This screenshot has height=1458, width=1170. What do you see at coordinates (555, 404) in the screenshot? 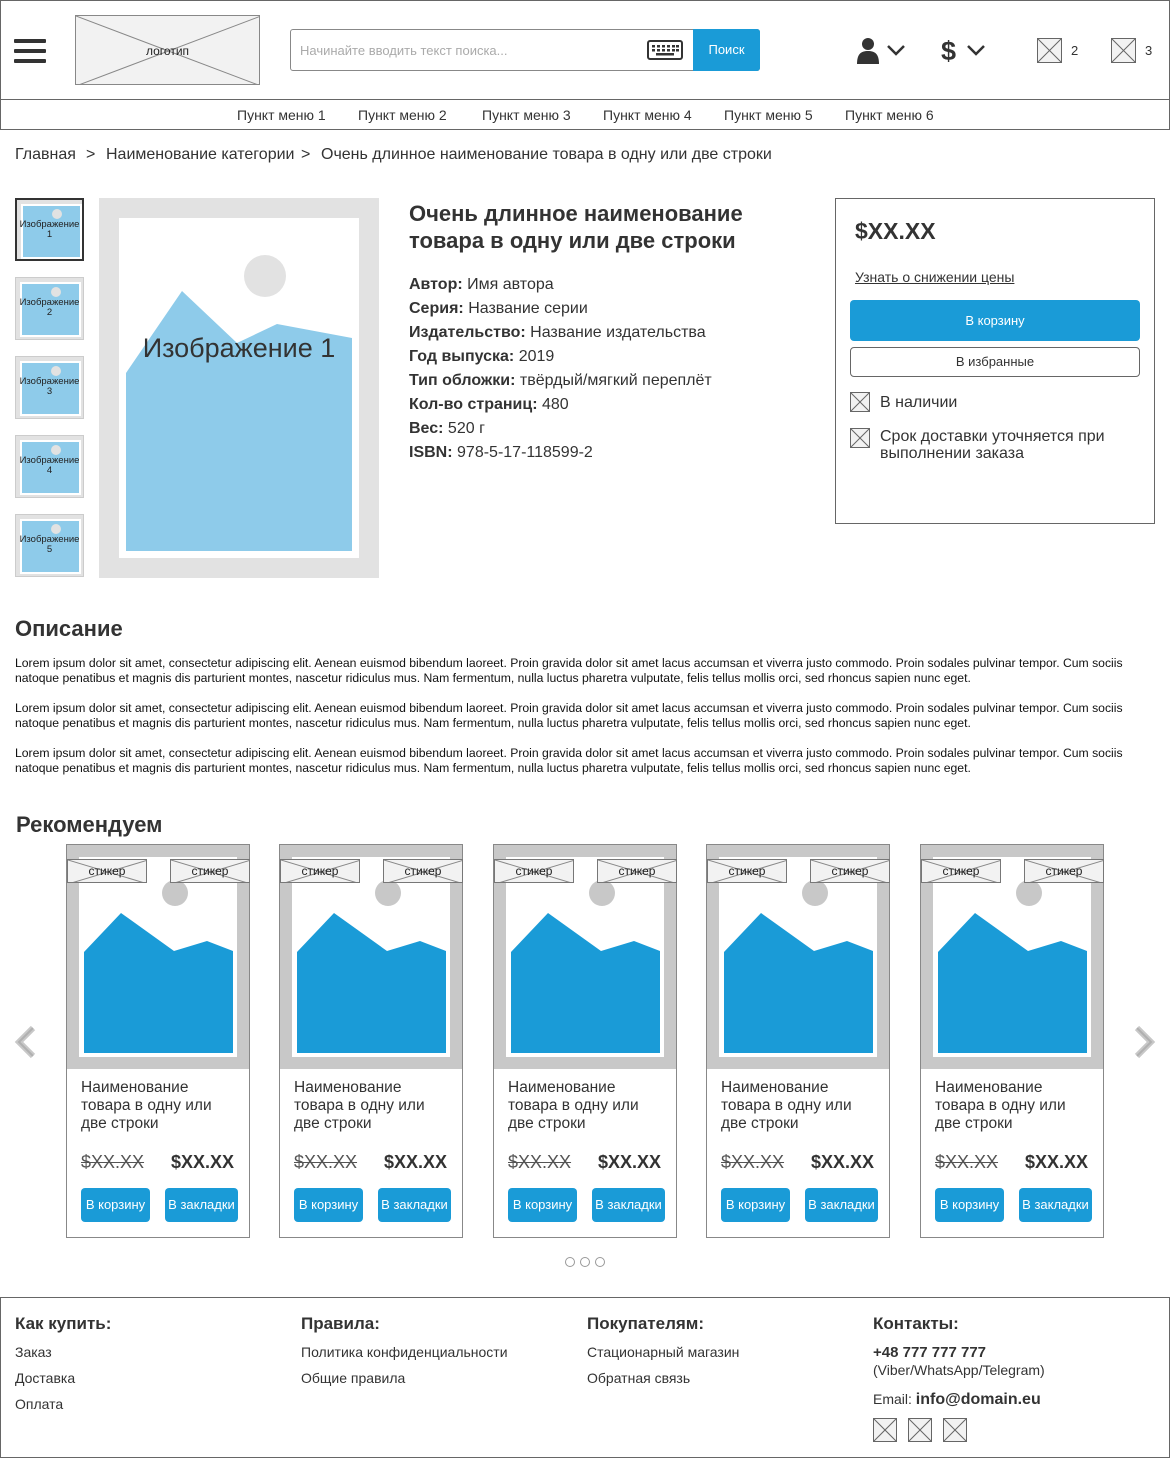
I see `attr-value: 480` at bounding box center [555, 404].